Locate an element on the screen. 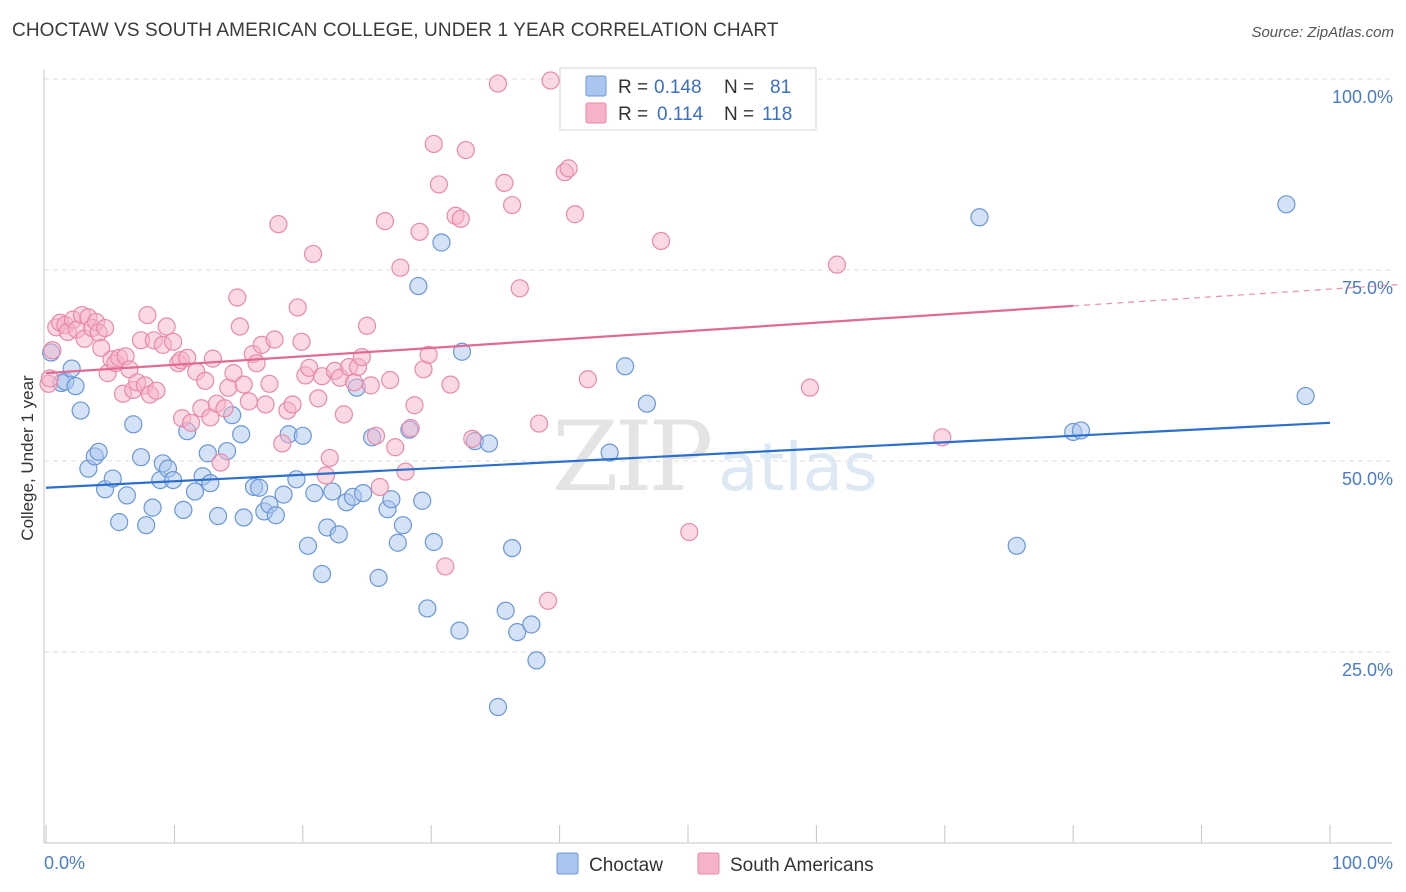 This screenshot has height=892, width=1406. x-tick-labels: 0.0% 100.0% is located at coordinates (718, 863).